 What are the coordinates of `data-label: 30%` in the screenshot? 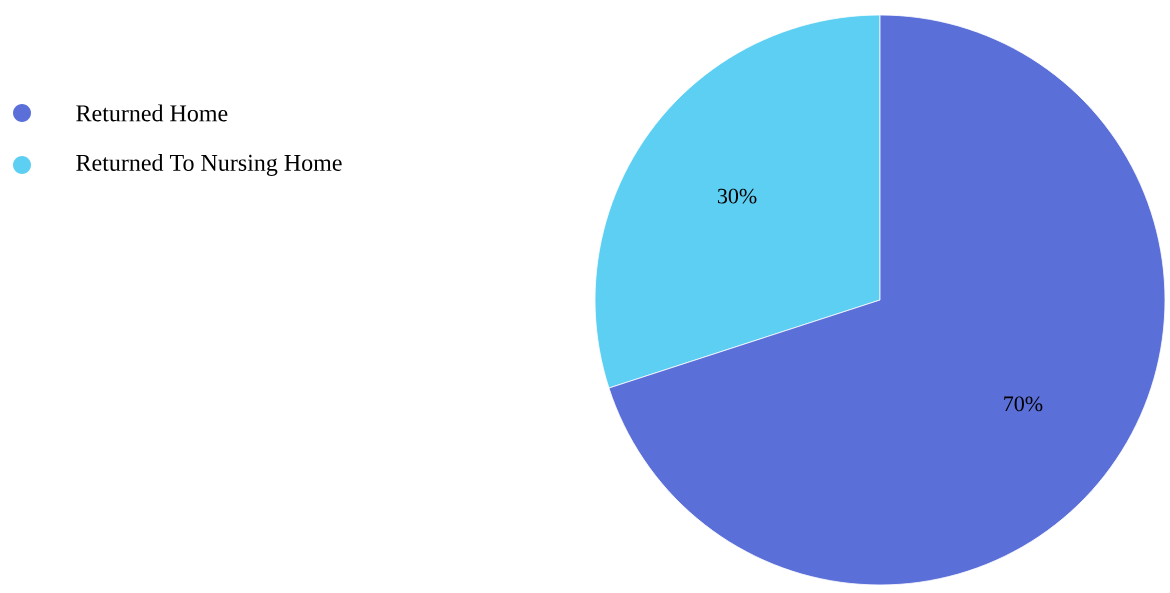 It's located at (737, 196).